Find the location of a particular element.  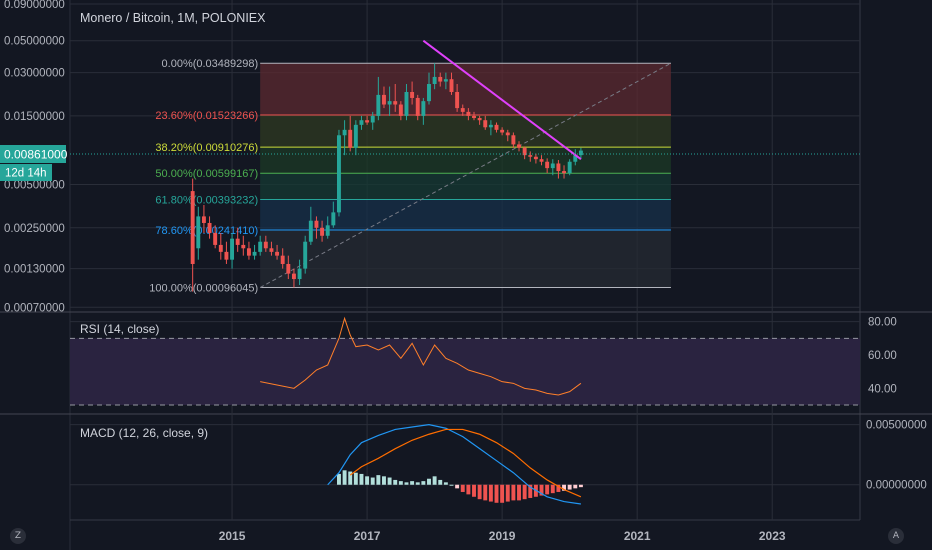

fib-level-label: 23.60%(0.01523266) is located at coordinates (206, 116).